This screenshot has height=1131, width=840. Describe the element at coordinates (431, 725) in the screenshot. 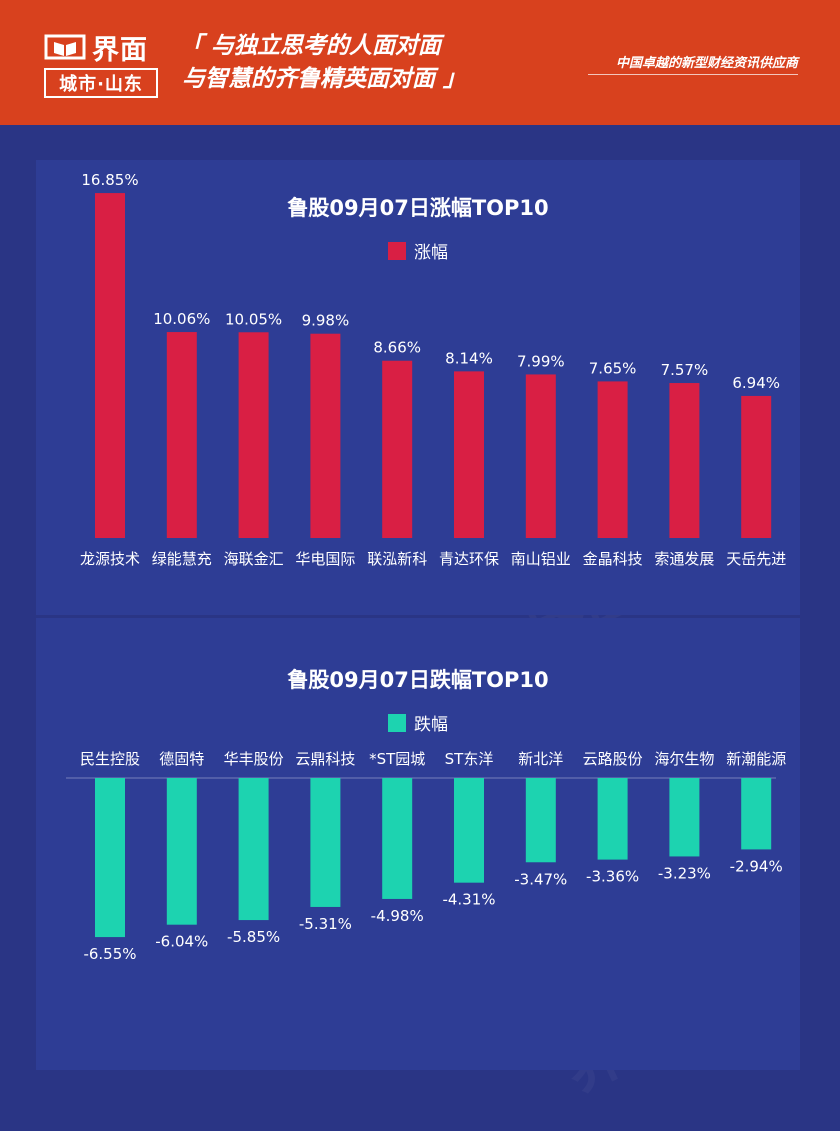

I see `losers-legend-label: 跌幅` at that location.